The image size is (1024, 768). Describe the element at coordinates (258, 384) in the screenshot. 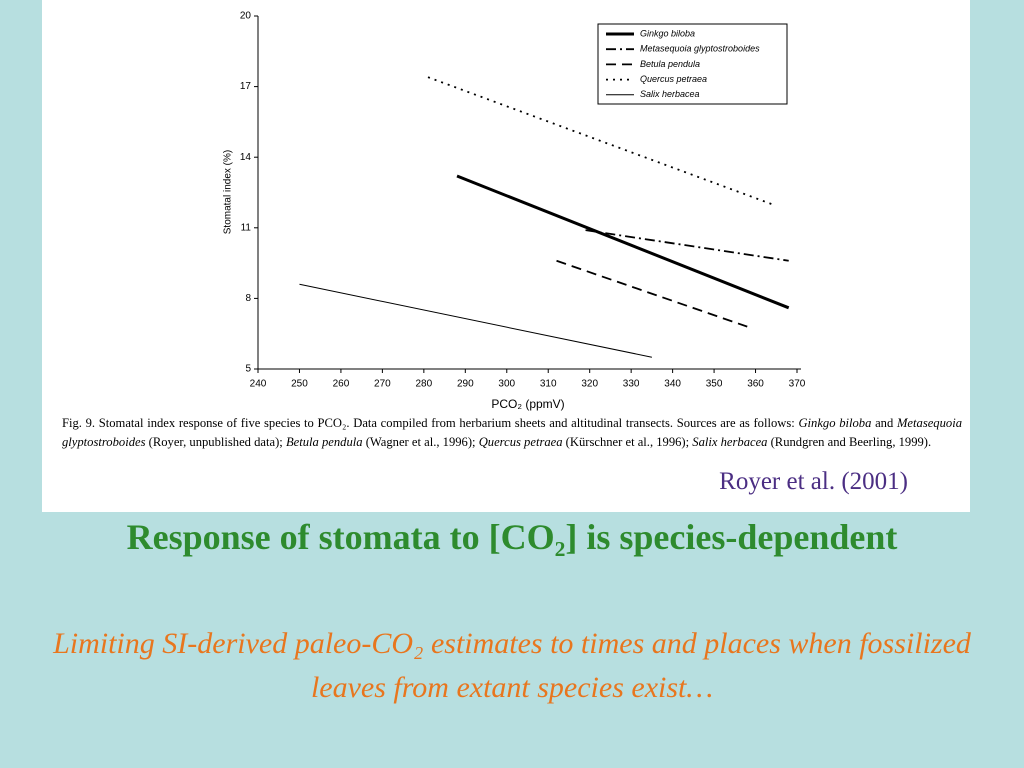

I see `x-tick-label: 240` at that location.